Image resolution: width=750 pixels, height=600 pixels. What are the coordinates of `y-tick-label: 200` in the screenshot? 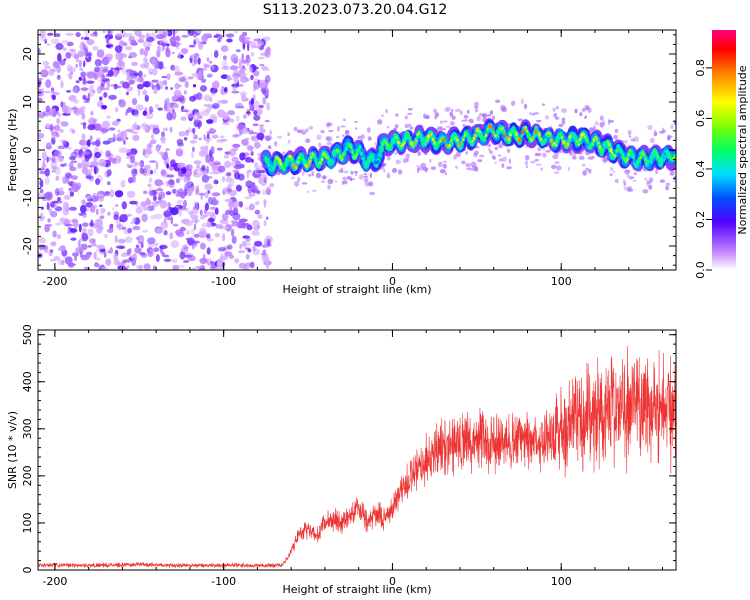 It's located at (27, 475).